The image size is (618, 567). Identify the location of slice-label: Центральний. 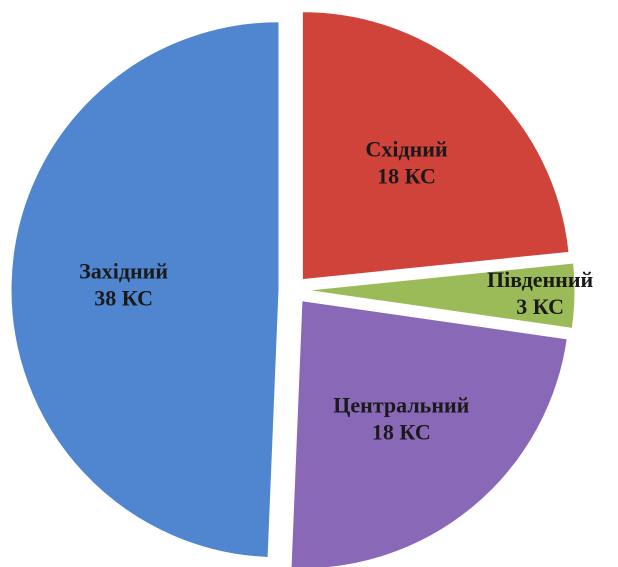
(401, 404).